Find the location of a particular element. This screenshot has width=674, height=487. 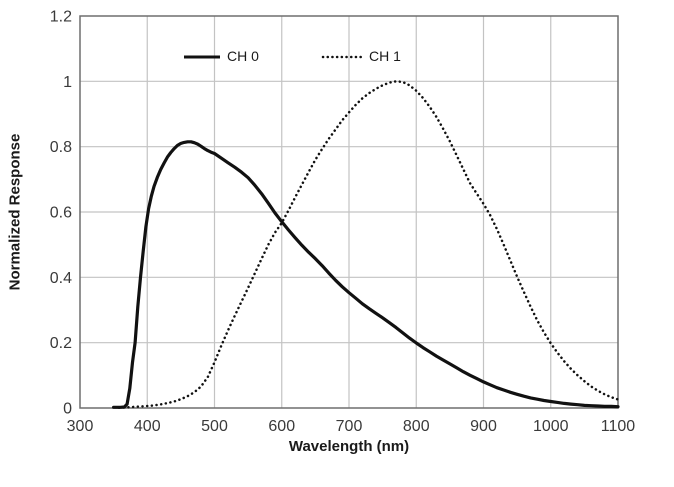

x-tick-label: 400 is located at coordinates (147, 426).